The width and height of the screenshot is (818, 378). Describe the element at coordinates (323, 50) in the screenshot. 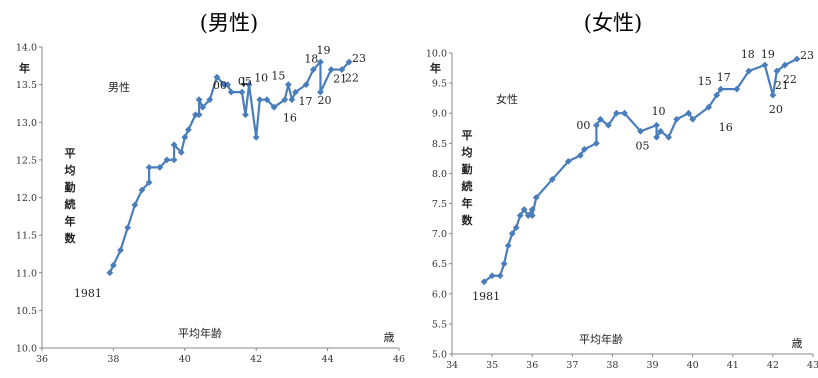

I see `male-annotation-19: 19` at that location.